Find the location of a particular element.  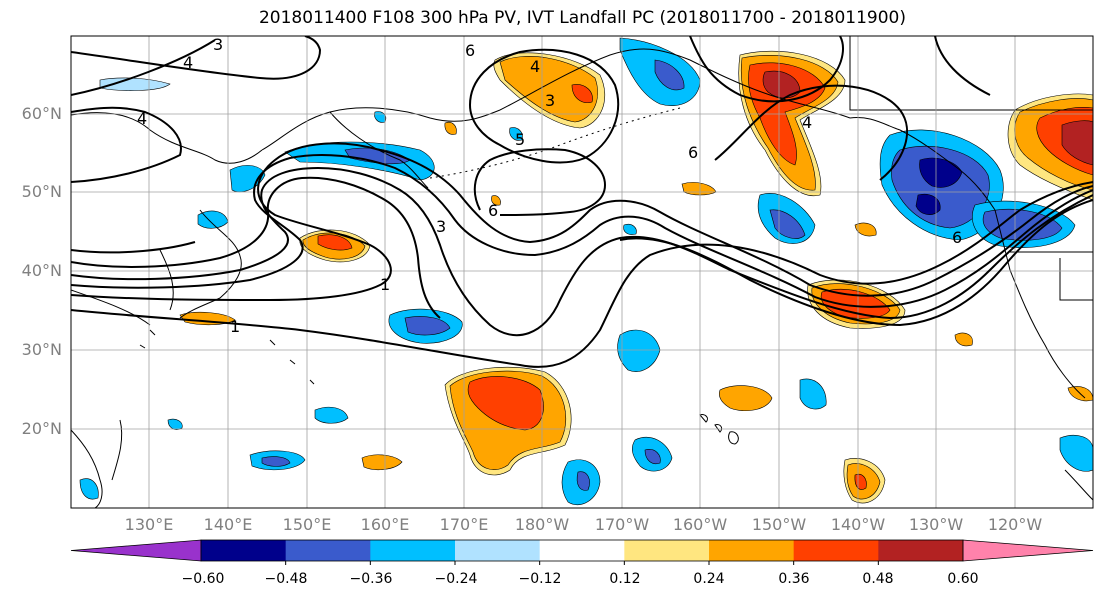

colorbar-extend-low is located at coordinates (136, 550).